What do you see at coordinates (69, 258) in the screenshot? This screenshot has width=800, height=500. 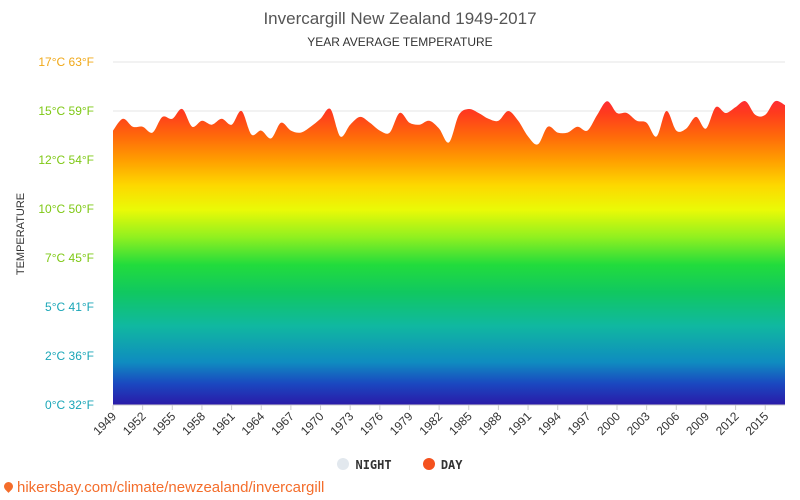 I see `y-tick-label: 7°C 45°F` at bounding box center [69, 258].